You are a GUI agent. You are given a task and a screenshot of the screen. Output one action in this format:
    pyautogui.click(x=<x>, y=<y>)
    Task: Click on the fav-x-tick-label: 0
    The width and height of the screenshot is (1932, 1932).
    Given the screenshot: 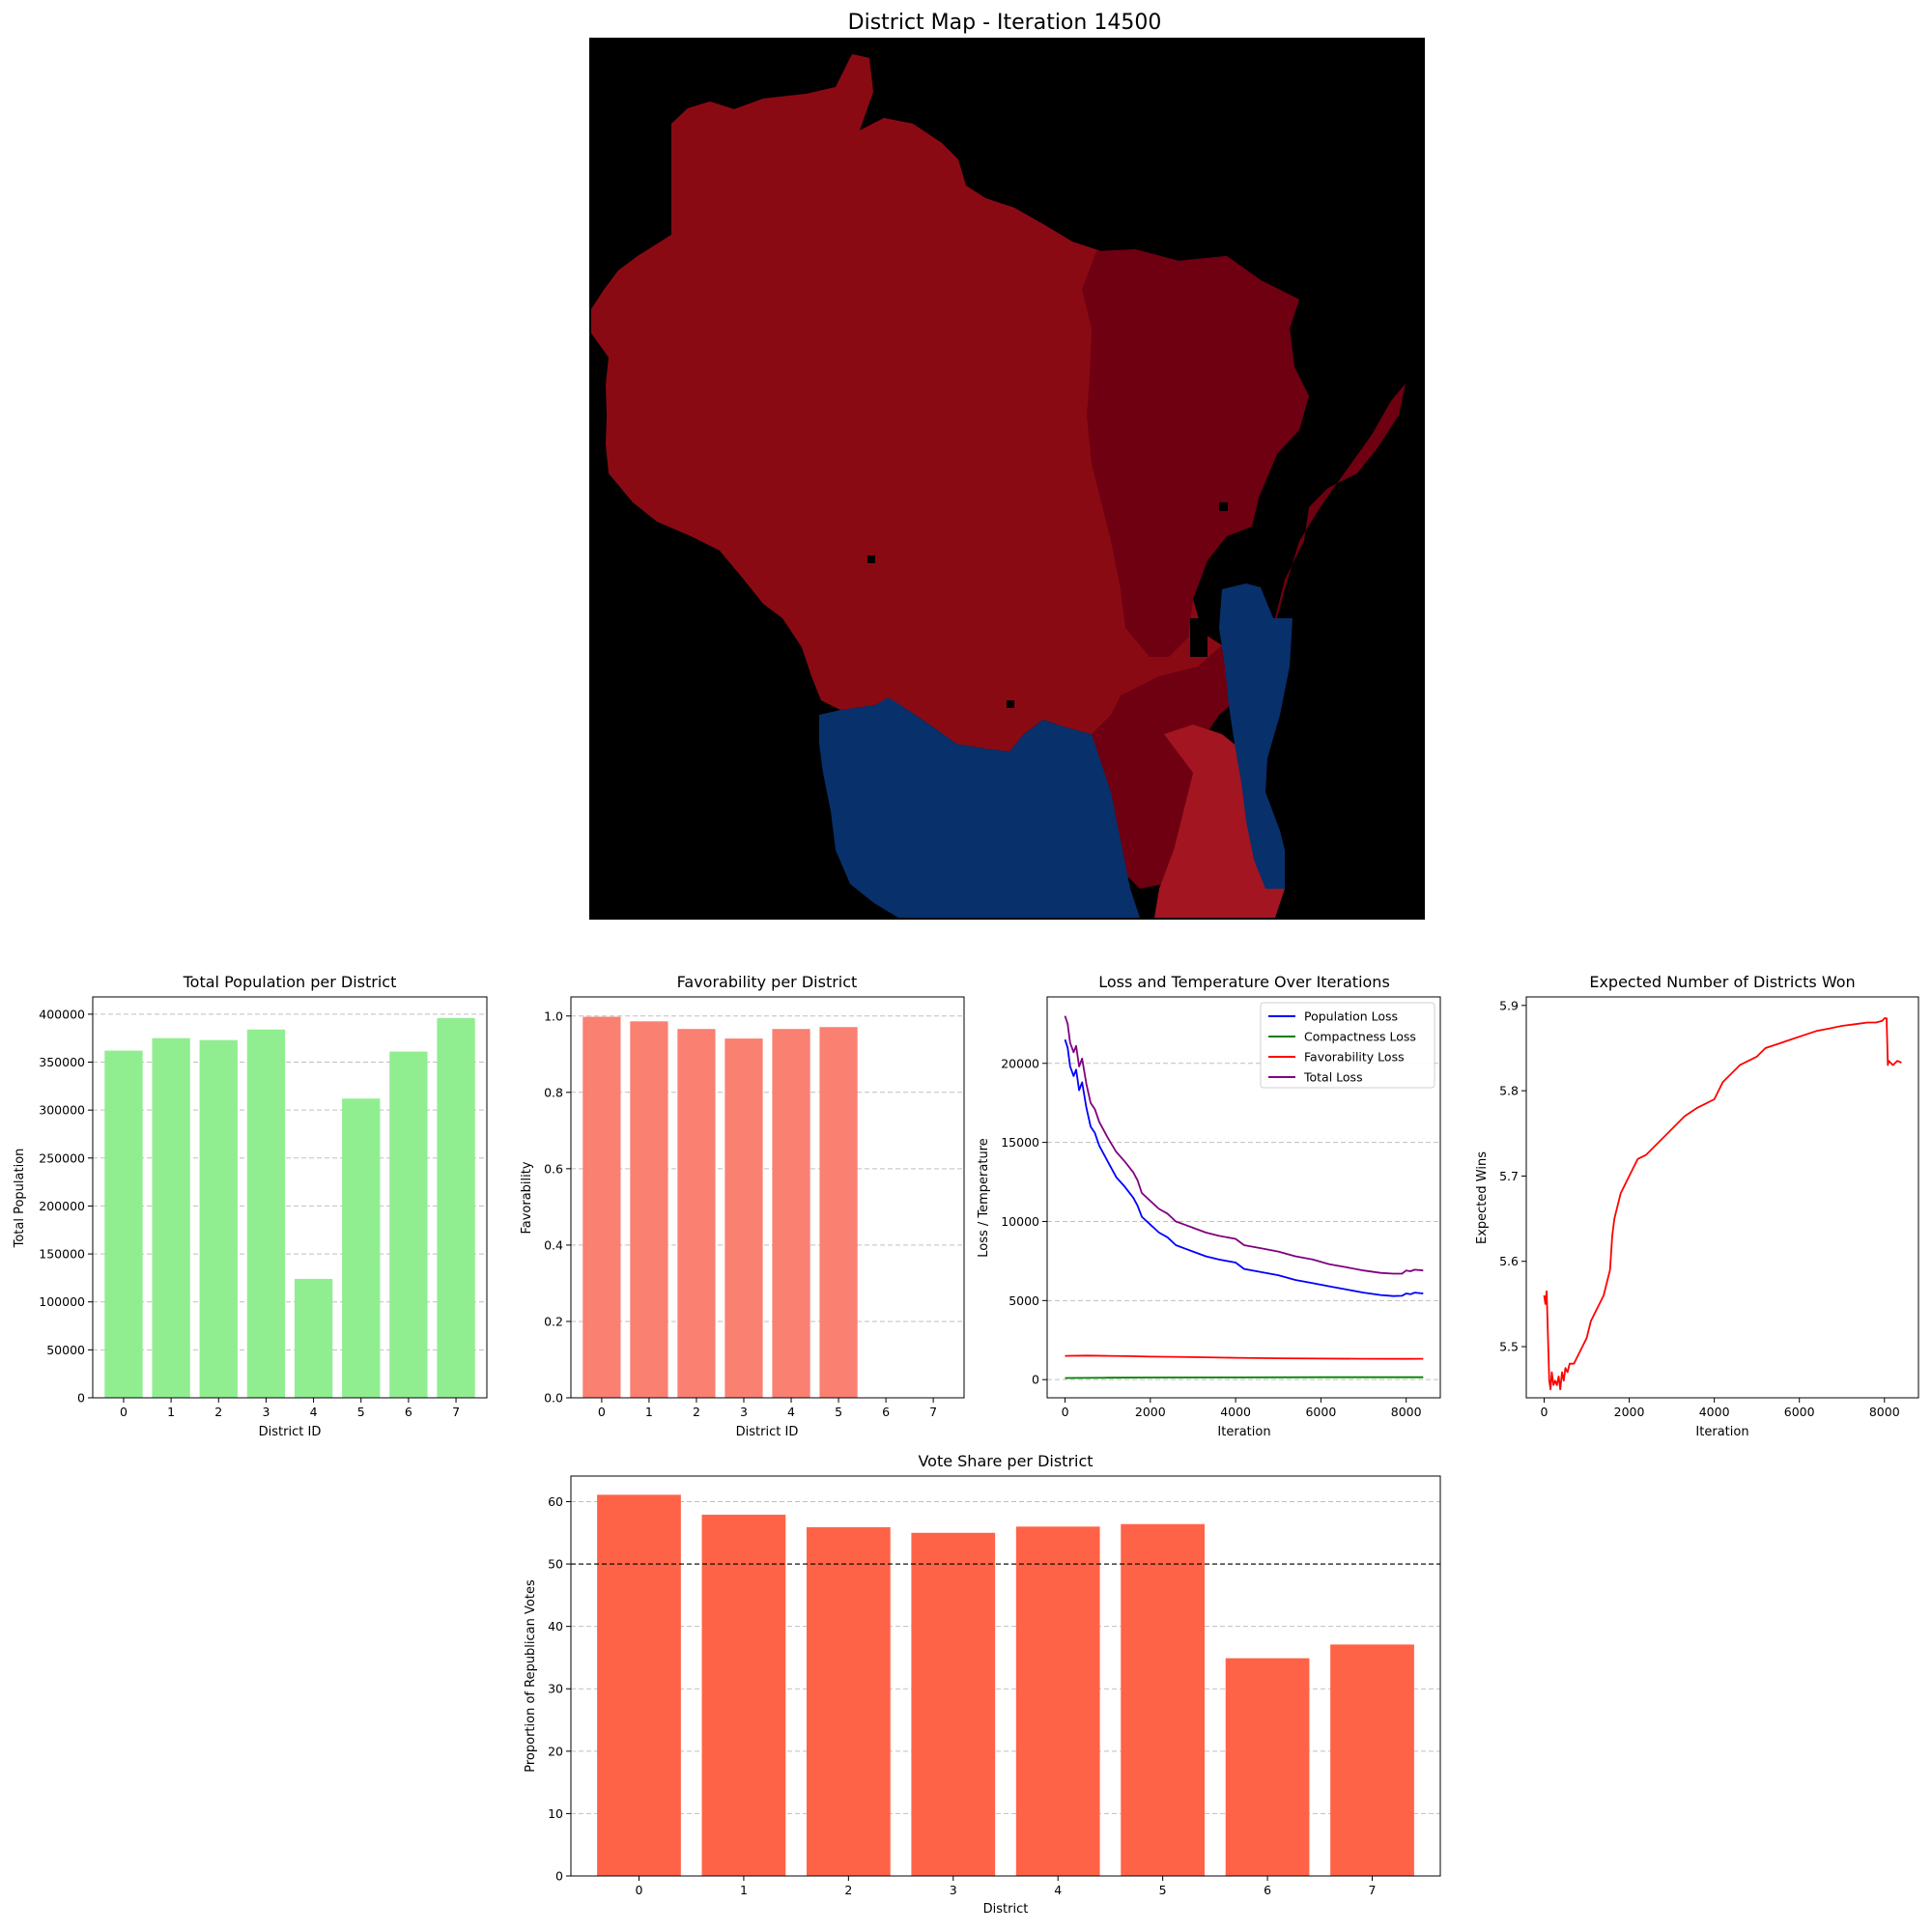 What is the action you would take?
    pyautogui.click(x=602, y=1412)
    